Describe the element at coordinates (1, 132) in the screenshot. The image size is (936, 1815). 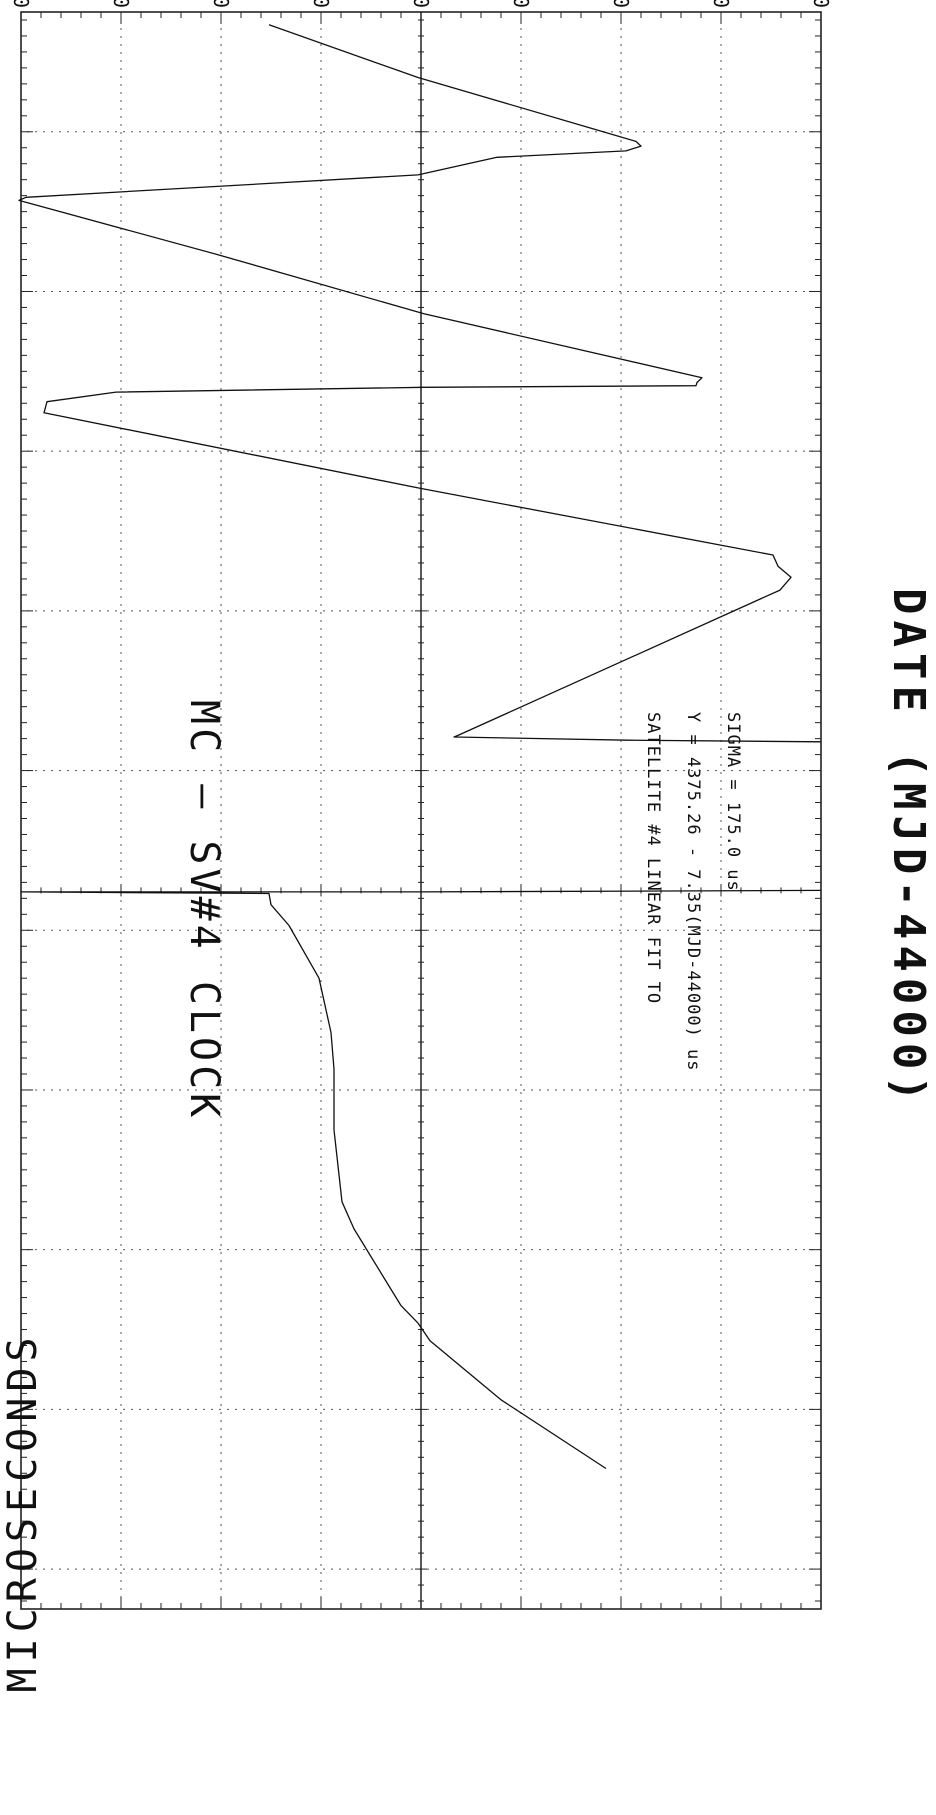
I see `x-tick-label: 530` at that location.